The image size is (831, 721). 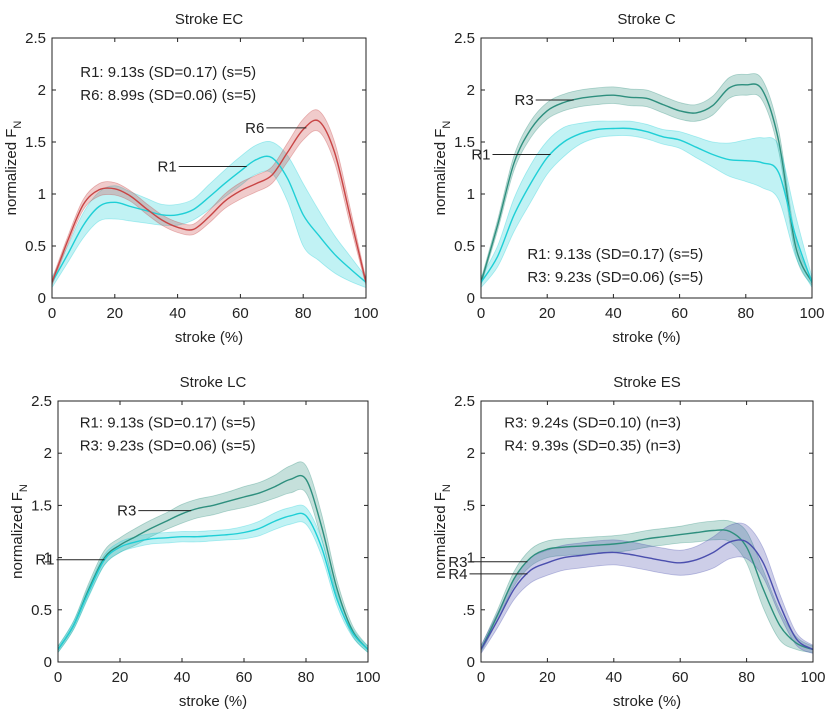 I want to click on annotation-line: R3: 9.24s (SD=0.10) (n=3), so click(x=592, y=422).